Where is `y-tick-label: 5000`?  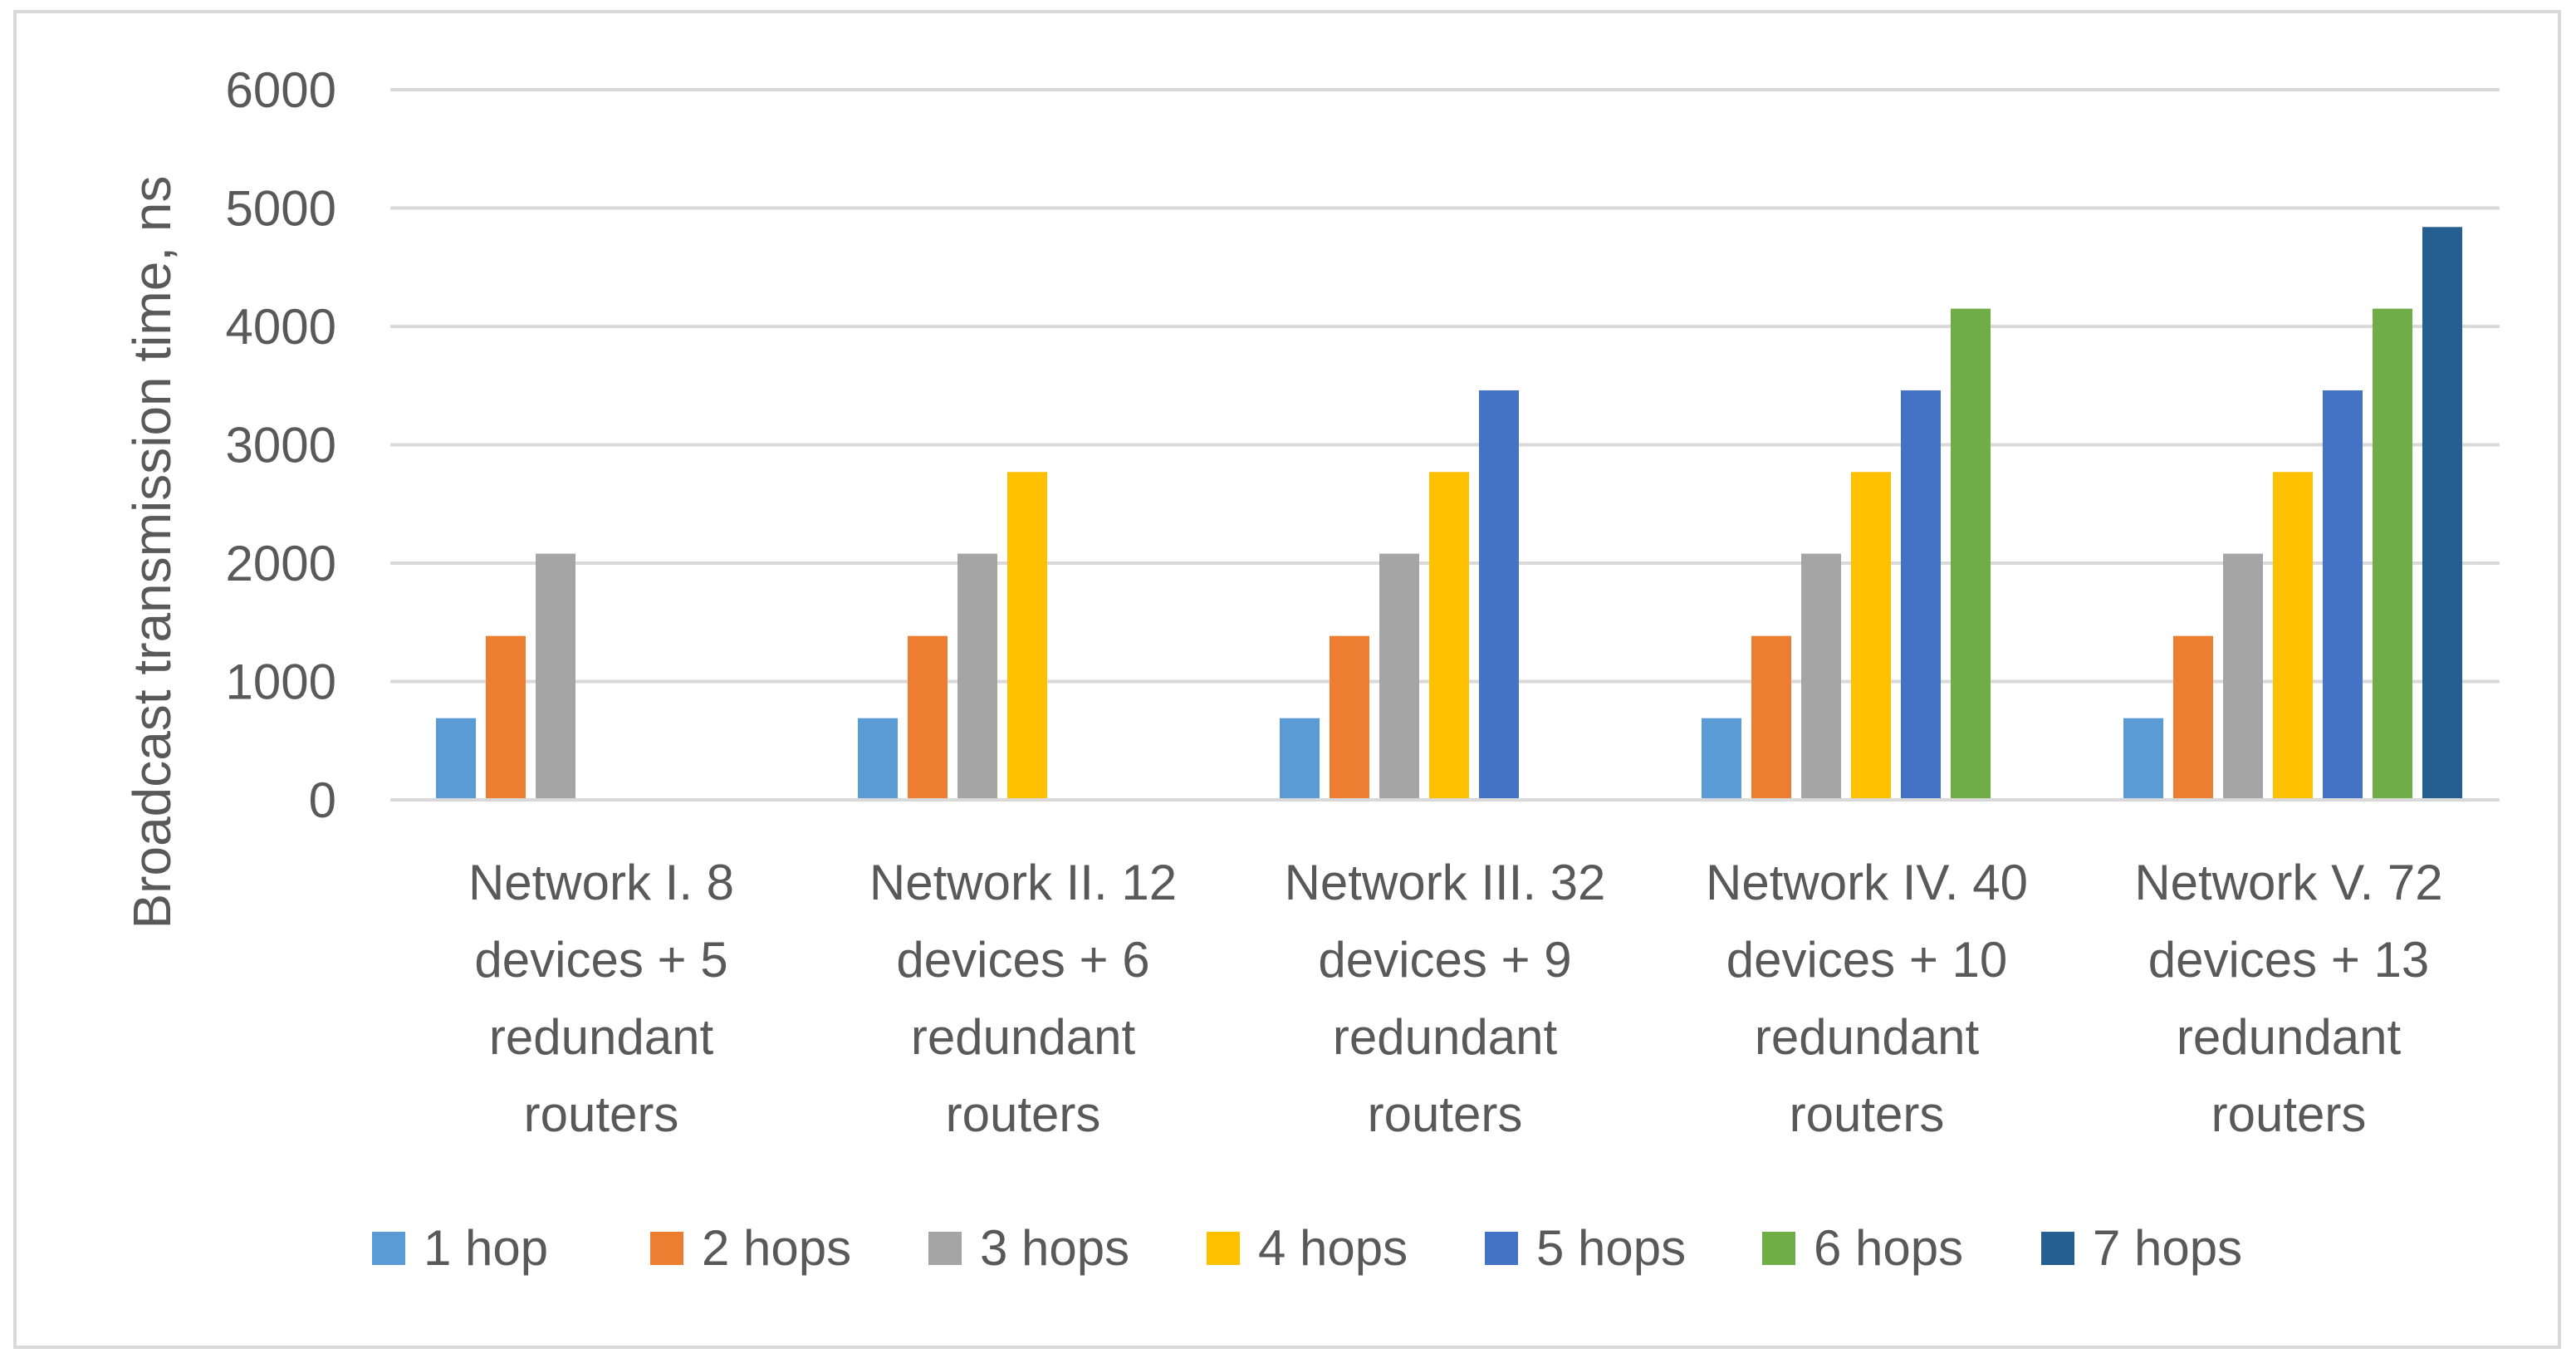 y-tick-label: 5000 is located at coordinates (281, 209).